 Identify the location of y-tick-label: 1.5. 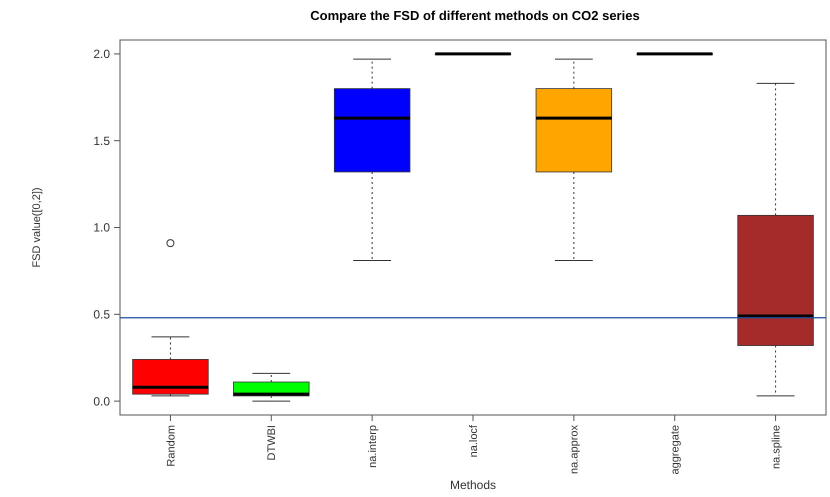
(101, 141).